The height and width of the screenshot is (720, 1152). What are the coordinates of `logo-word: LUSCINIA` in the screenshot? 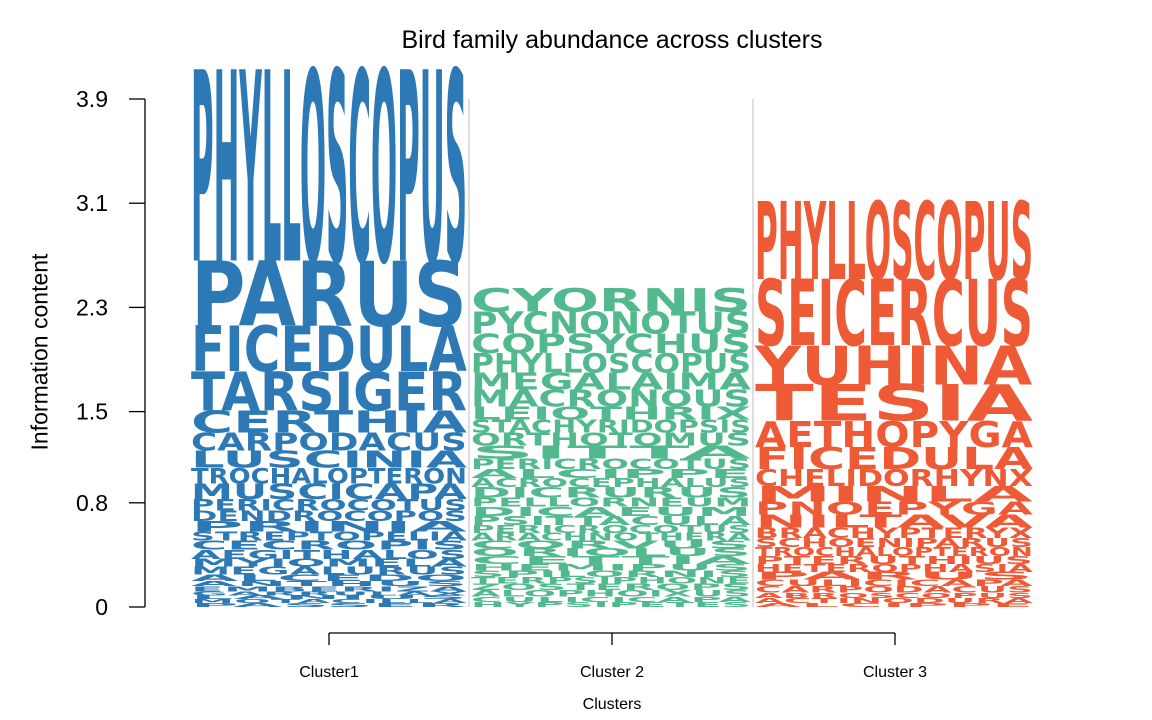 It's located at (329, 459).